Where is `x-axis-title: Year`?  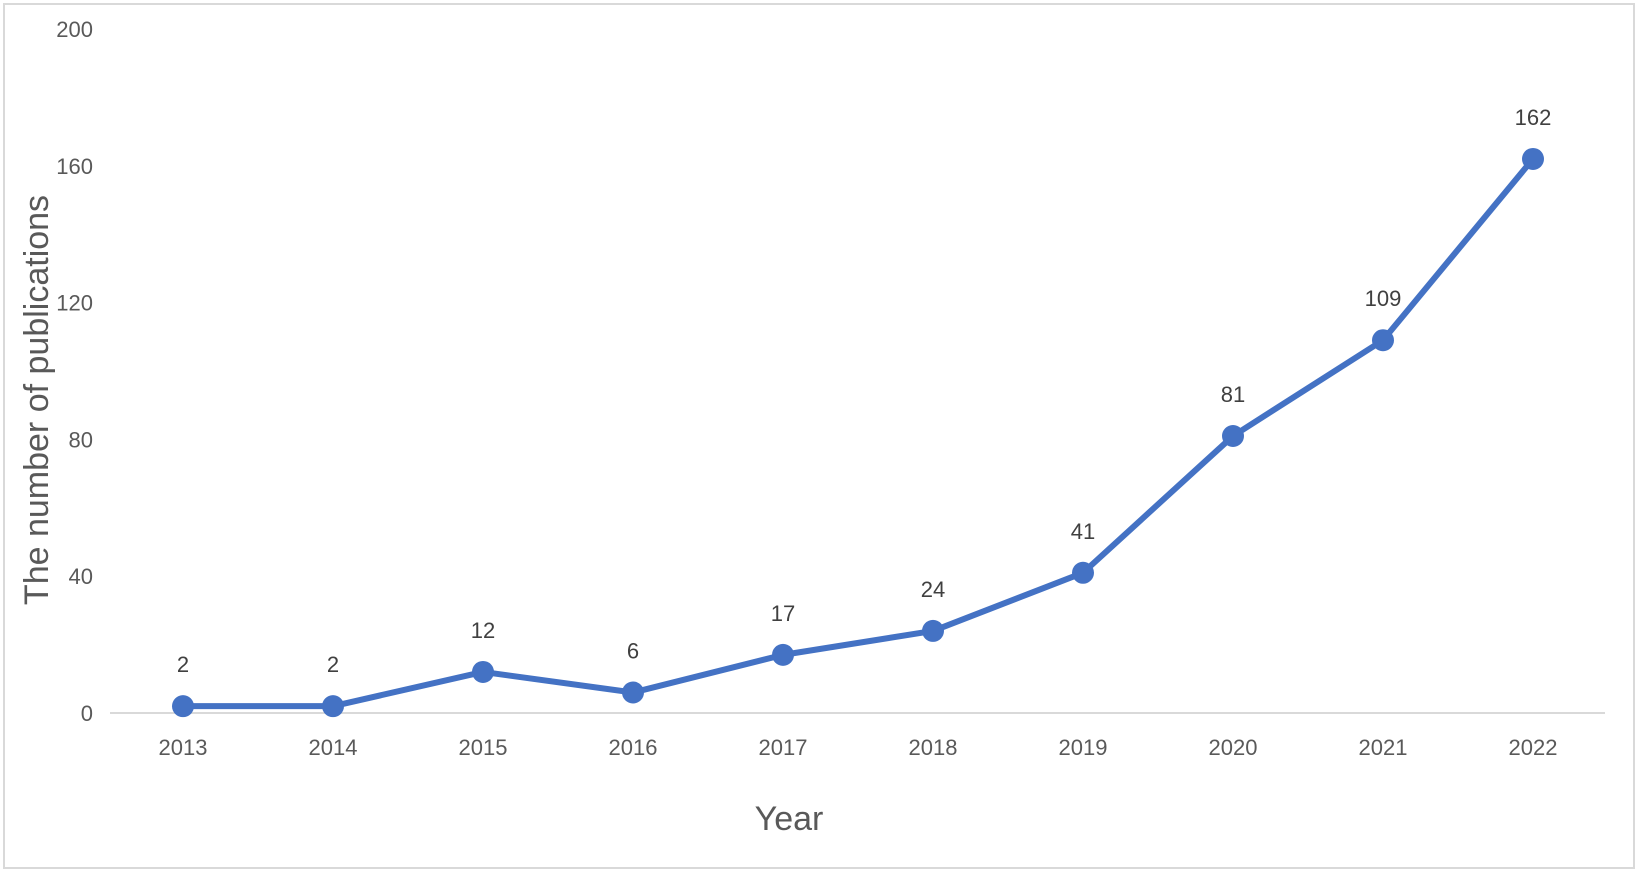
x-axis-title: Year is located at coordinates (789, 819).